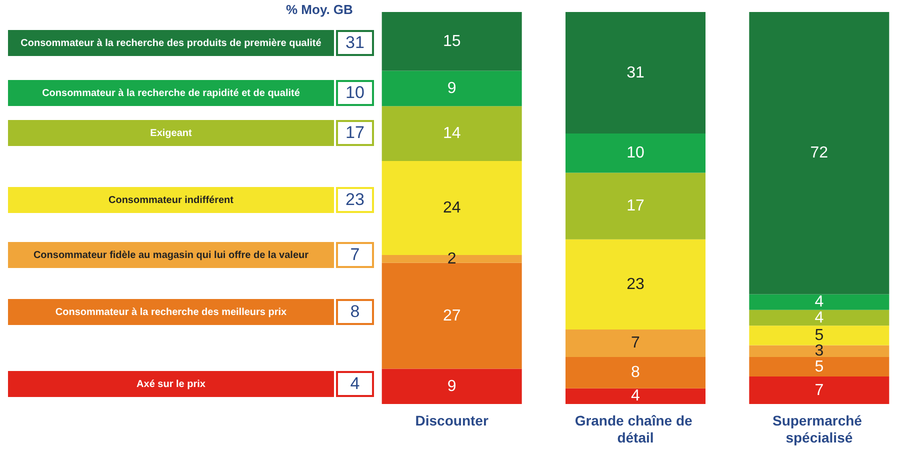 The height and width of the screenshot is (453, 911). Describe the element at coordinates (171, 384) in the screenshot. I see `text: Axé sur le prix` at that location.